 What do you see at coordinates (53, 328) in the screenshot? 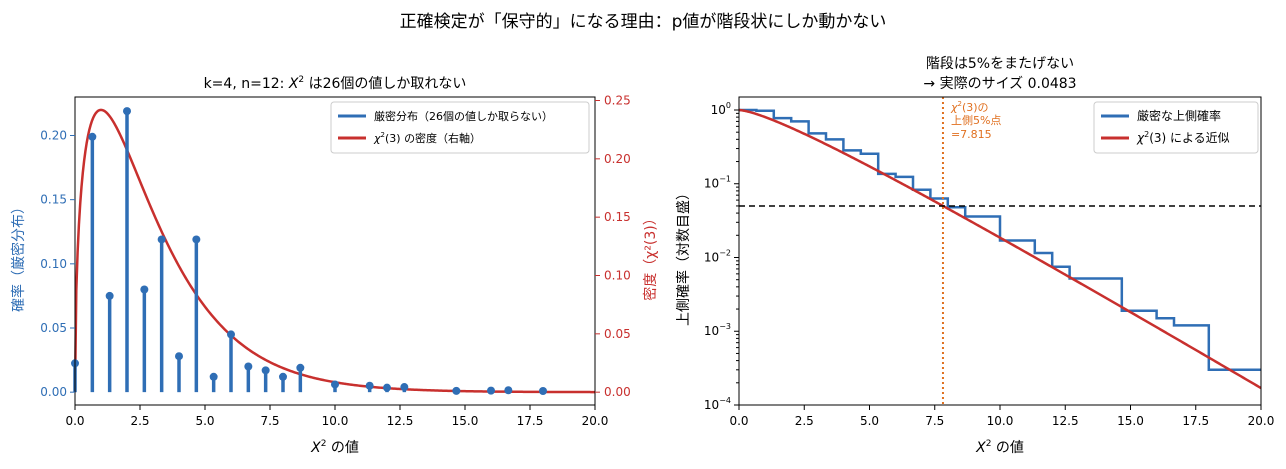
I see `y-tick-label-left: 0.05` at bounding box center [53, 328].